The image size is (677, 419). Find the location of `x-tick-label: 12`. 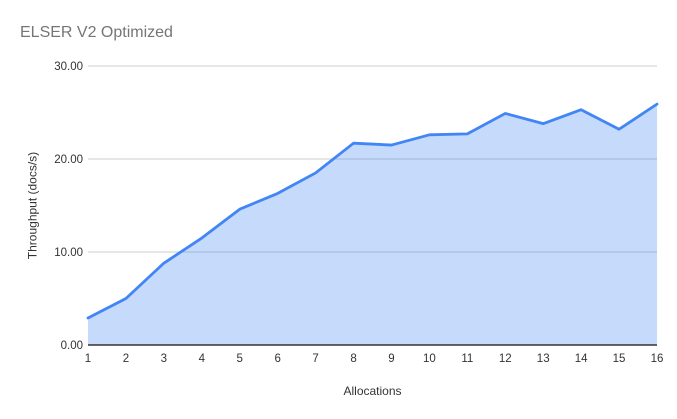

x-tick-label: 12 is located at coordinates (505, 359).